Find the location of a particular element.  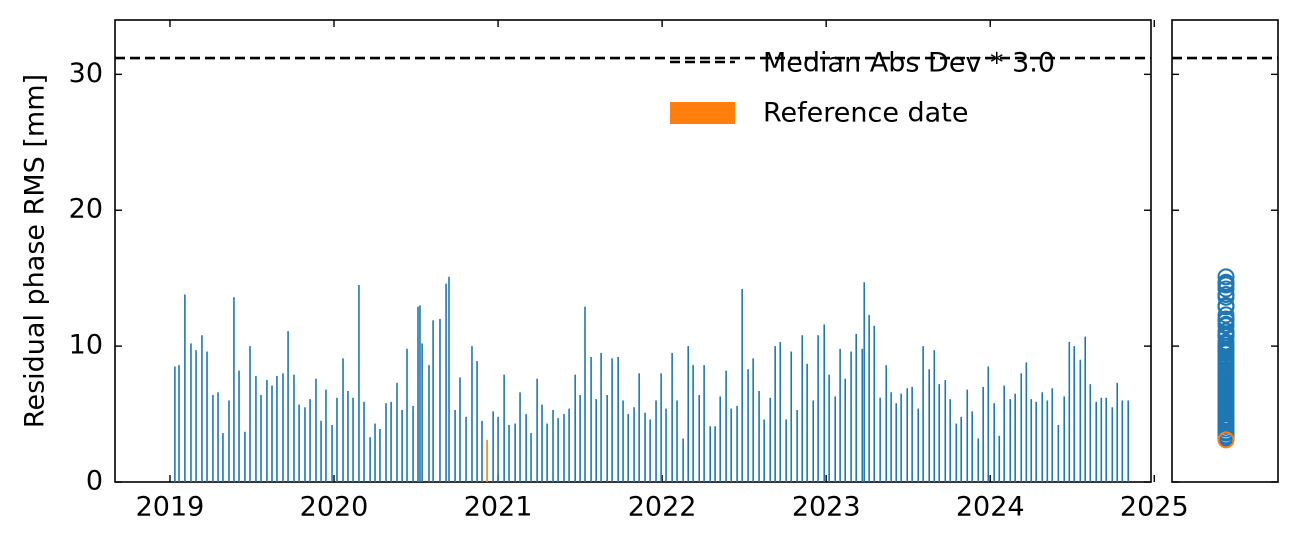

legend-label: Reference date is located at coordinates (865, 113).